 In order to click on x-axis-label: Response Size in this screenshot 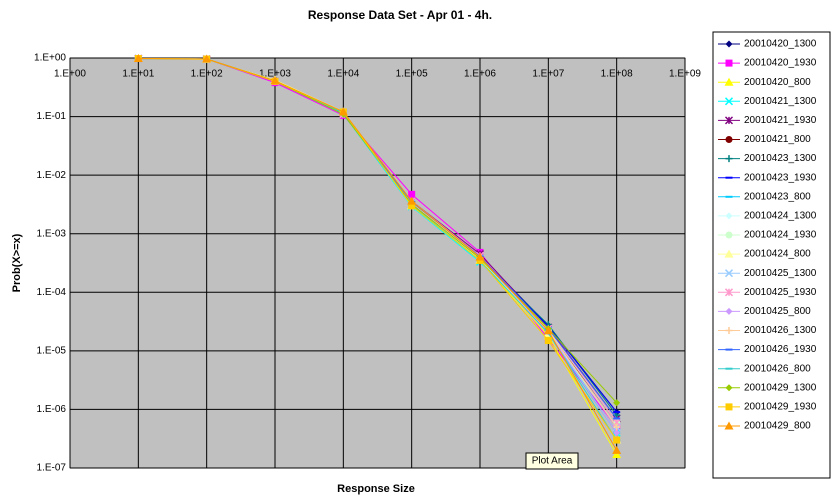, I will do `click(376, 489)`.